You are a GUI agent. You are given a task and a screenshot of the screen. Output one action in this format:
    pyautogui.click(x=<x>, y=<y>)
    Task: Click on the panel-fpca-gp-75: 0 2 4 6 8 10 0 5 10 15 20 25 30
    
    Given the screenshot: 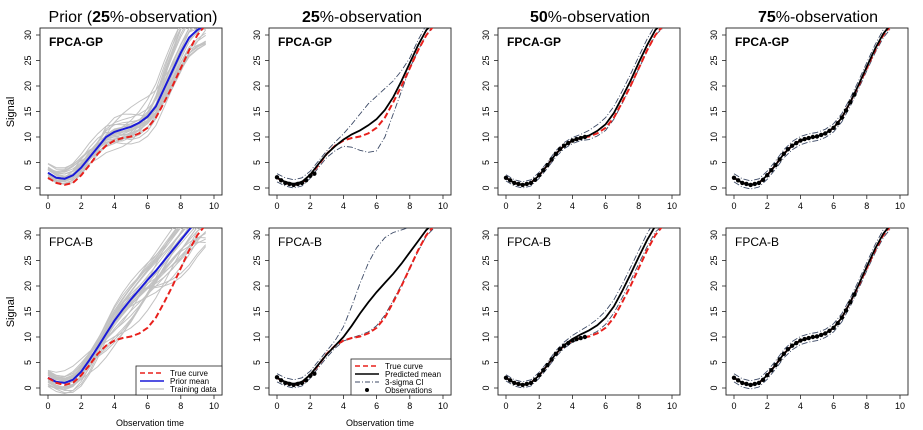 What is the action you would take?
    pyautogui.click(x=809, y=119)
    